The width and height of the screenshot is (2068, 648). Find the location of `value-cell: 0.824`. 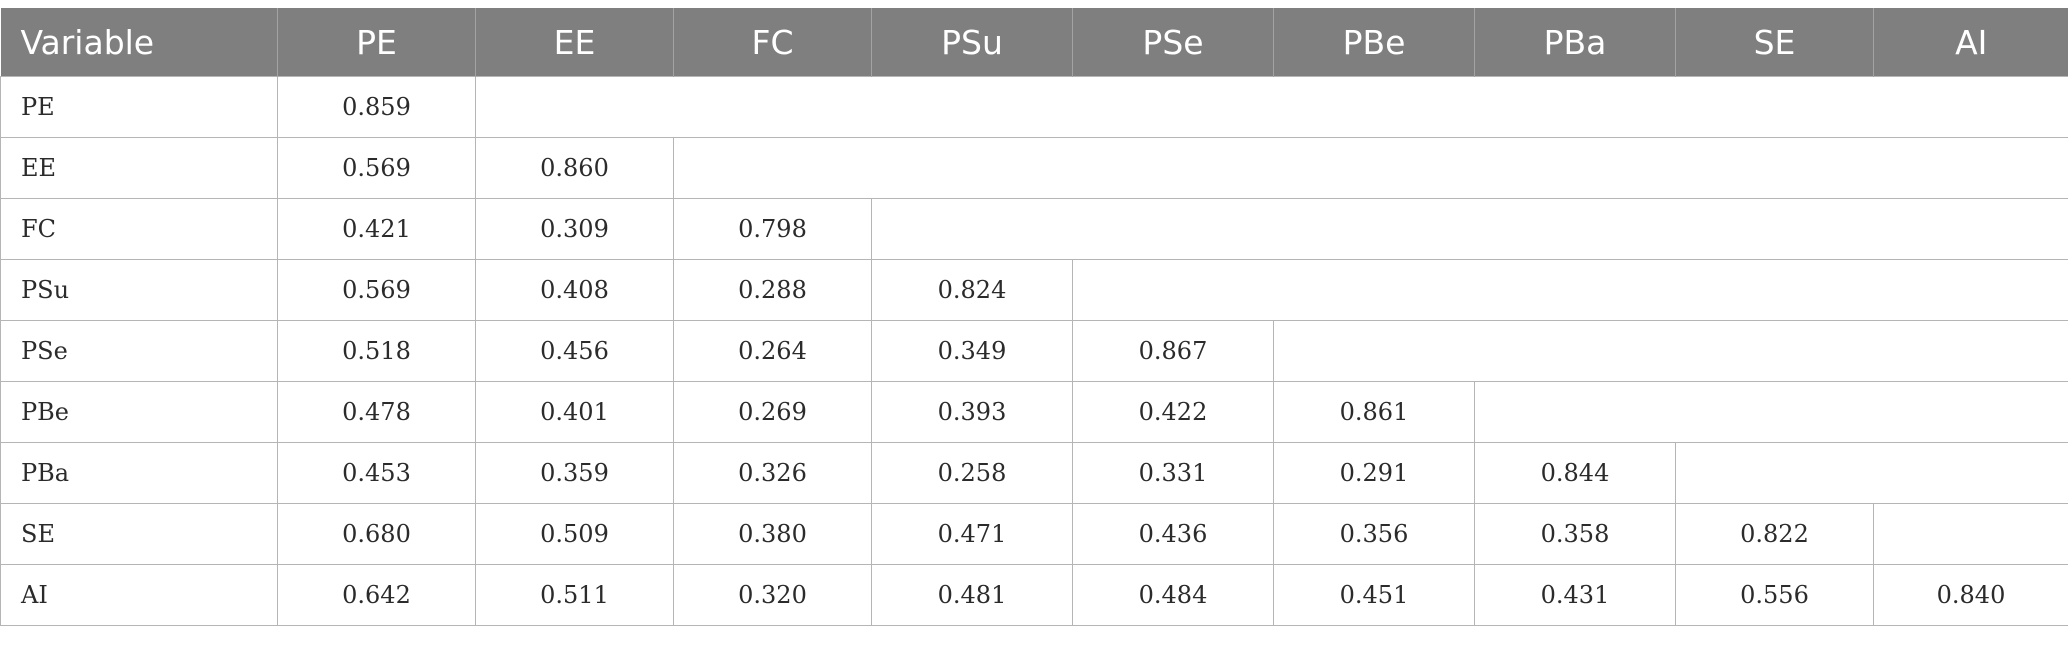

value-cell: 0.824 is located at coordinates (972, 290).